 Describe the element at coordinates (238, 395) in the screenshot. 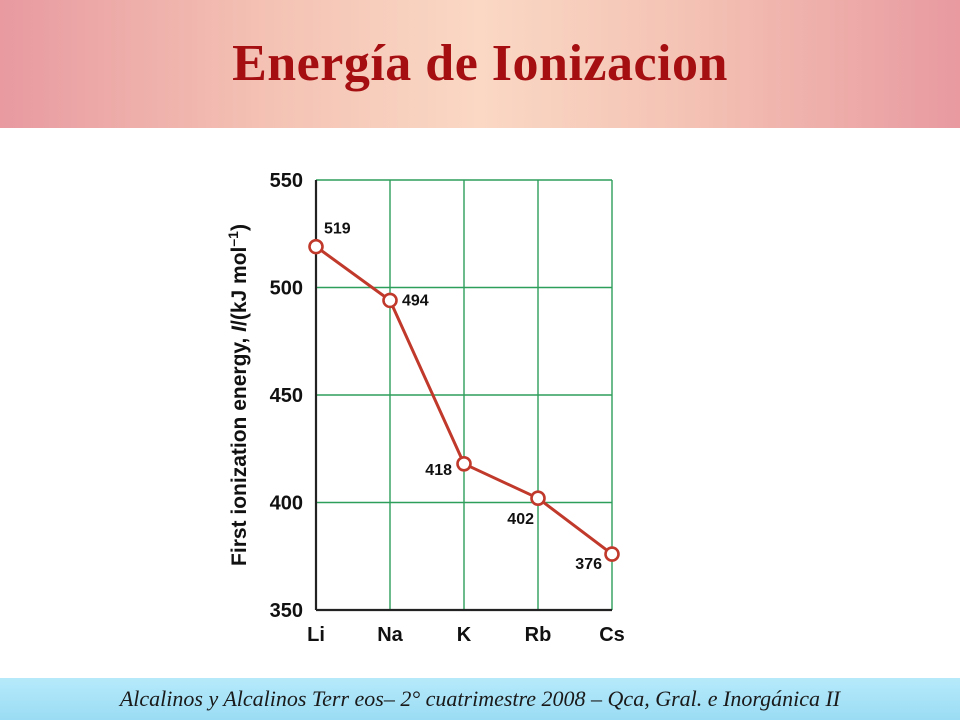

I see `y-axis-title: First ionization energy, I/(kJ mol–1)` at that location.